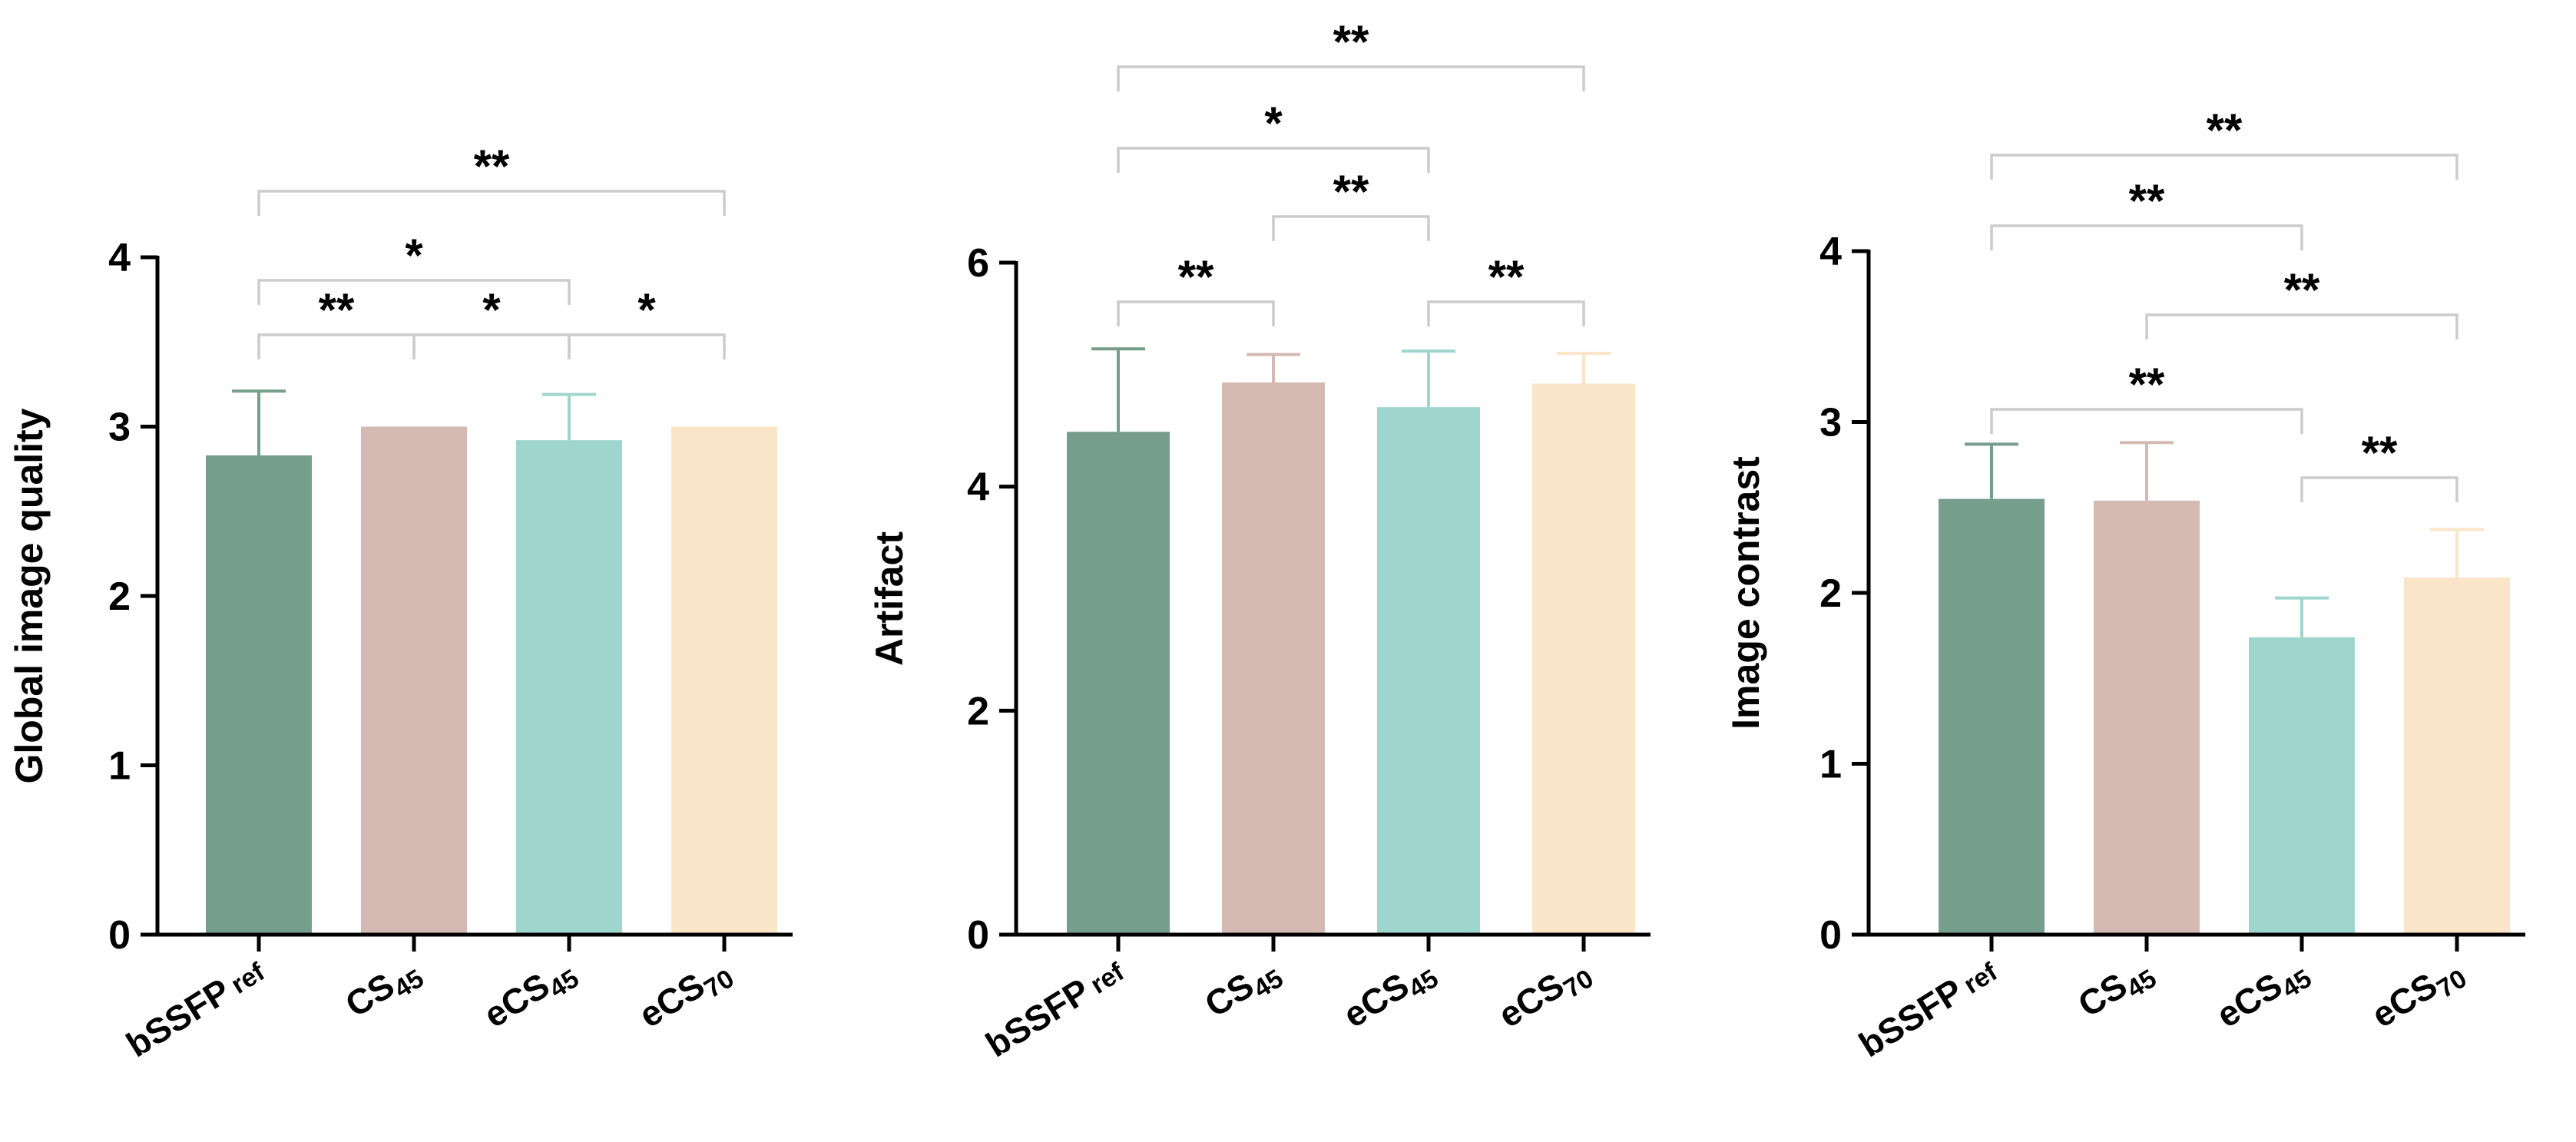  Describe the element at coordinates (1746, 593) in the screenshot. I see `y-axis-label: Image contrast` at that location.